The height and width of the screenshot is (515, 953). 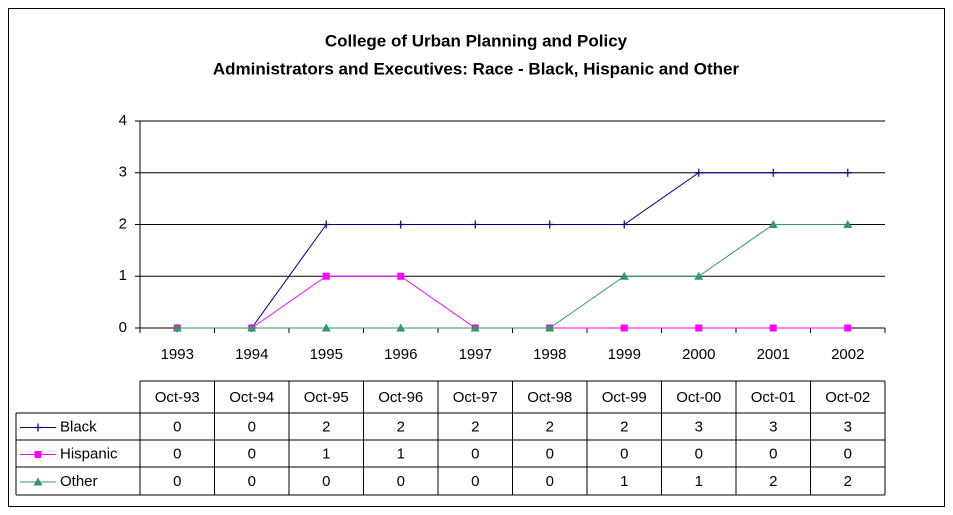 What do you see at coordinates (177, 354) in the screenshot?
I see `x-tick-label: 1993` at bounding box center [177, 354].